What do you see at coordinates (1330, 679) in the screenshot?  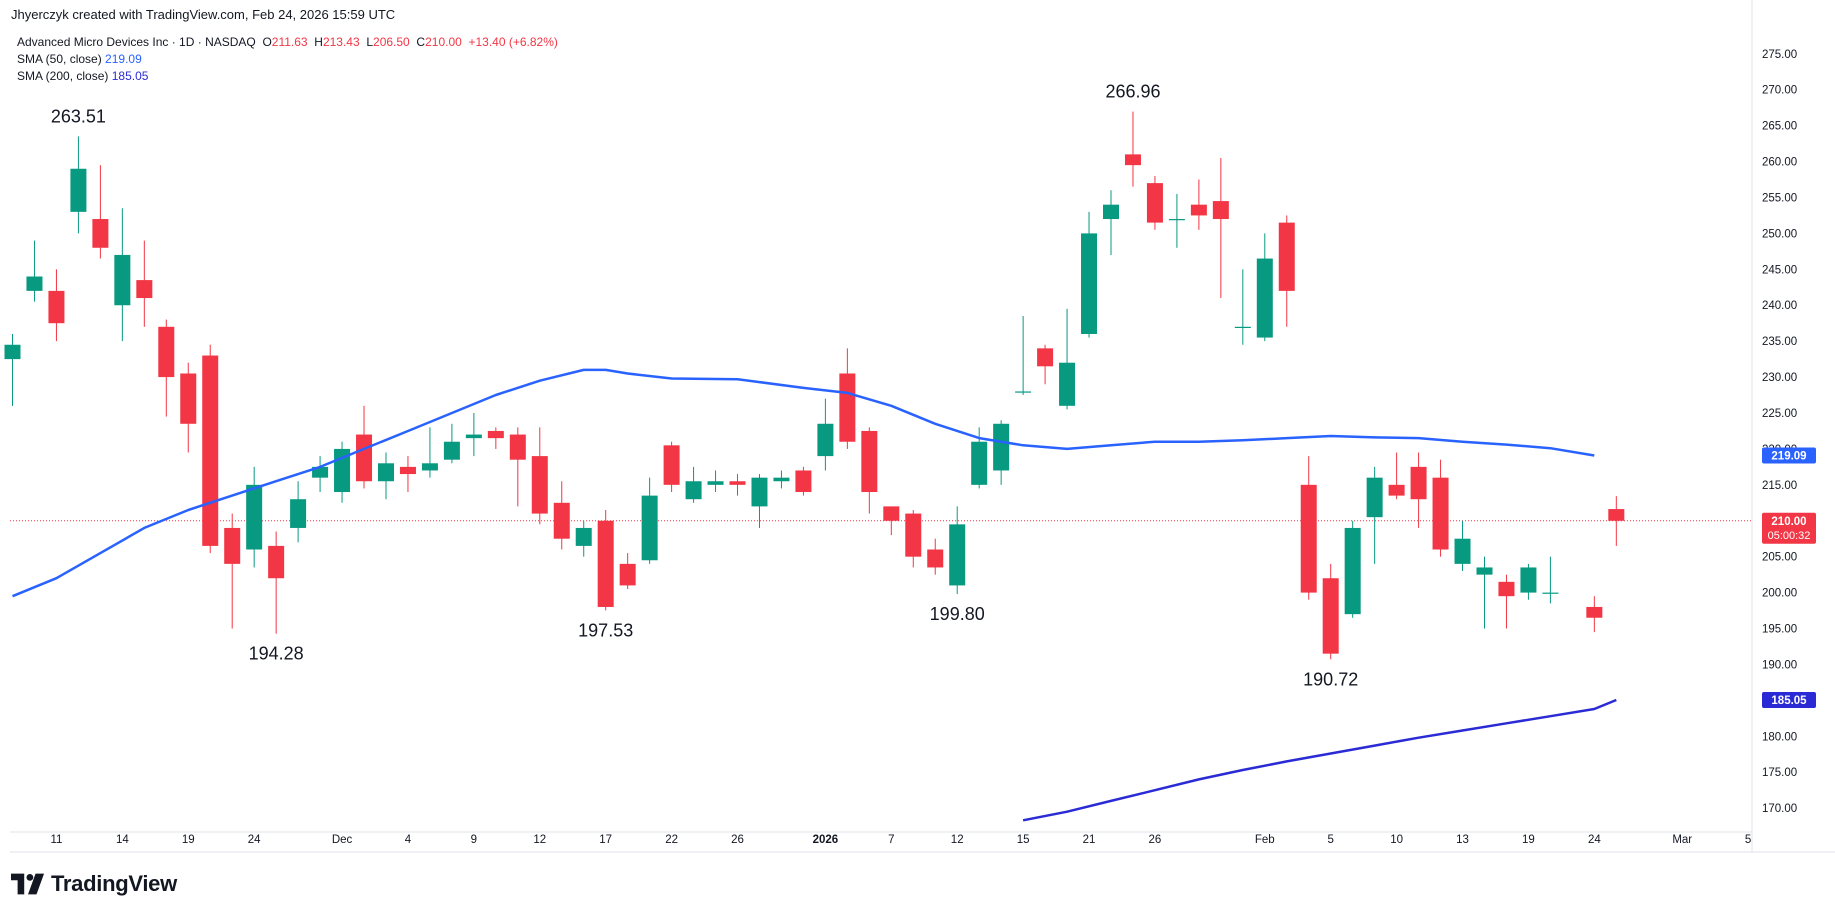 I see `price-annotation: 190.72` at bounding box center [1330, 679].